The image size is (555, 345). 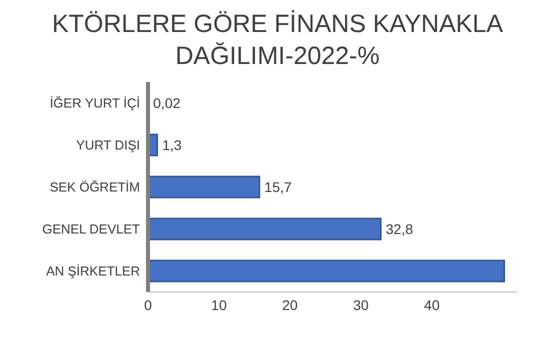 What do you see at coordinates (290, 304) in the screenshot?
I see `x-tick-label: 20` at bounding box center [290, 304].